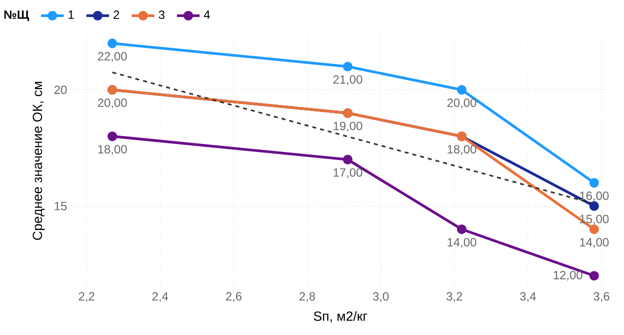 The height and width of the screenshot is (335, 624). What do you see at coordinates (341, 317) in the screenshot?
I see `x-axis-title: Sп, м2/кг` at bounding box center [341, 317].